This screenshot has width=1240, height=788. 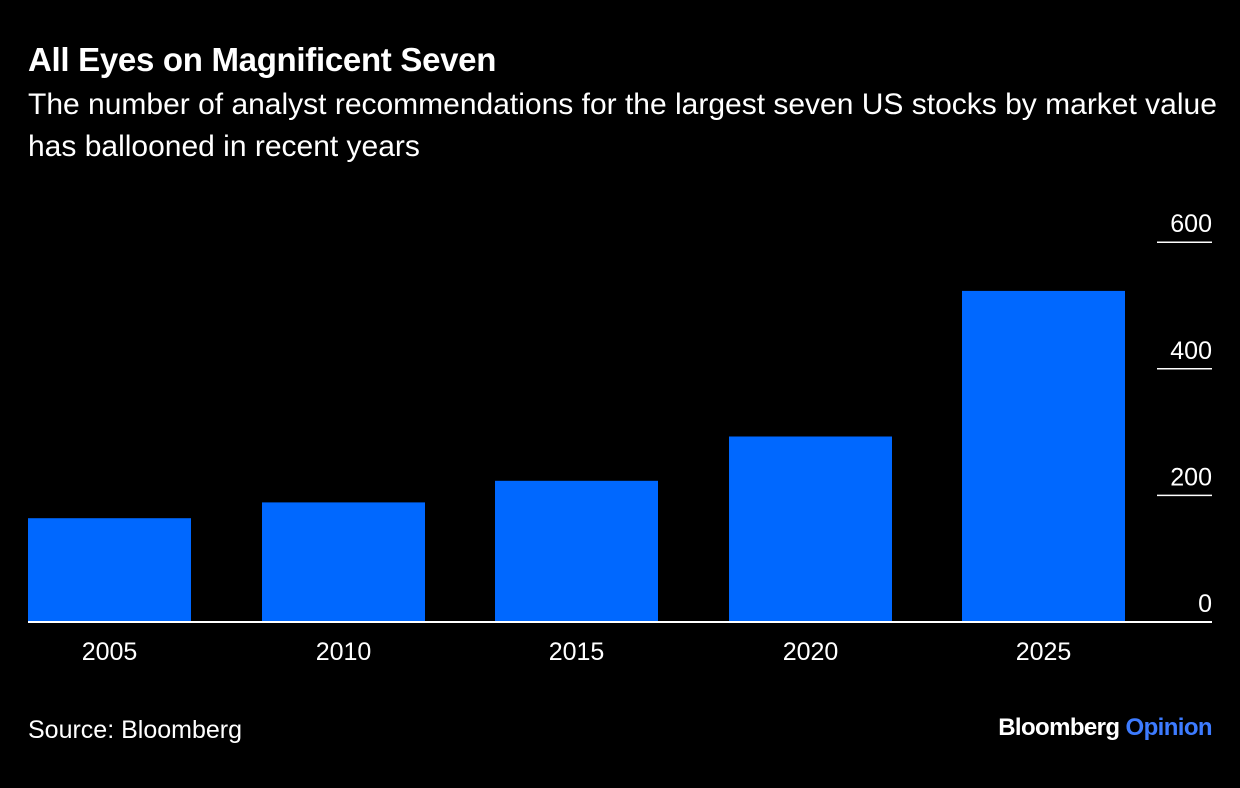 I want to click on y-tick-label-400: 400, so click(x=1191, y=351).